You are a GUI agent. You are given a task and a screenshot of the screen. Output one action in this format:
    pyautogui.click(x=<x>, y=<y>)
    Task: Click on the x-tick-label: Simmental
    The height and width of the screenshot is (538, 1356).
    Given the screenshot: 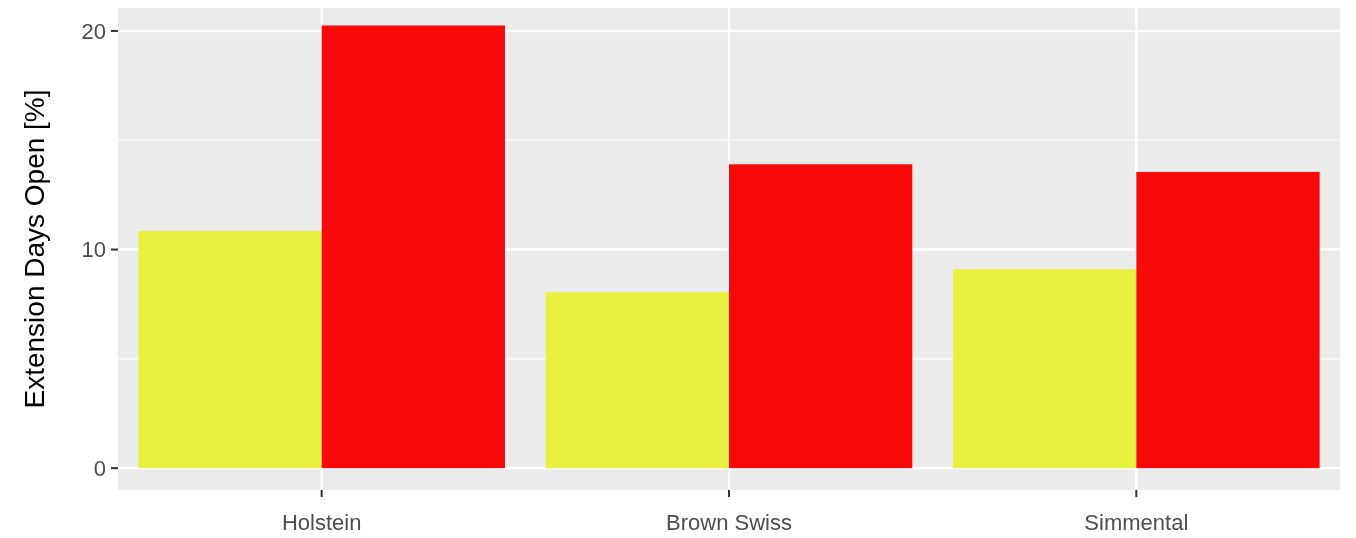 What is the action you would take?
    pyautogui.click(x=1136, y=522)
    